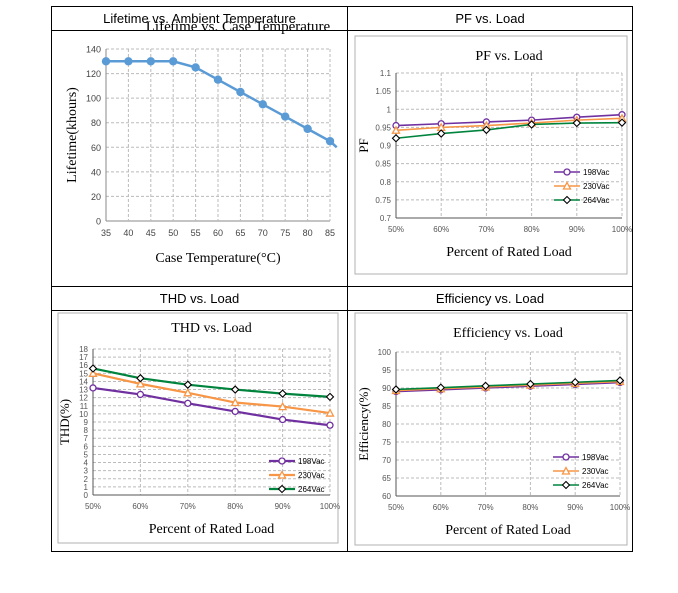  Describe the element at coordinates (86, 463) in the screenshot. I see `y-tick-label: 4` at that location.